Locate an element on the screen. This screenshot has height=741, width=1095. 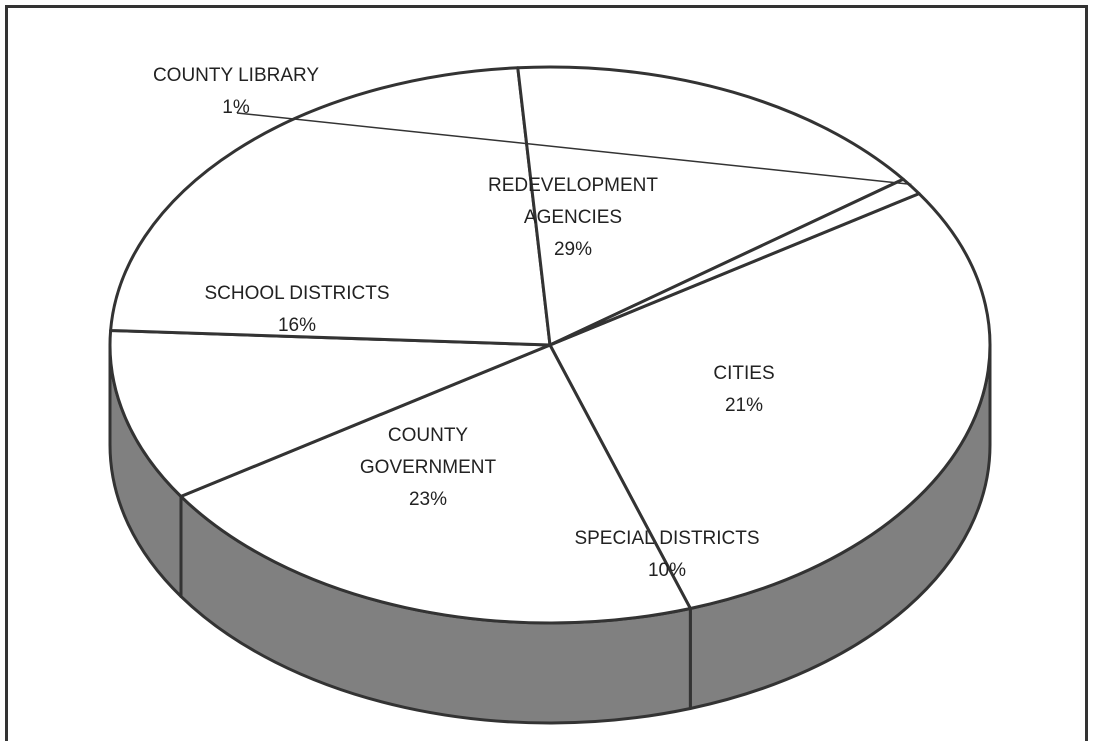
county-library-leader-line is located at coordinates (574, 149).